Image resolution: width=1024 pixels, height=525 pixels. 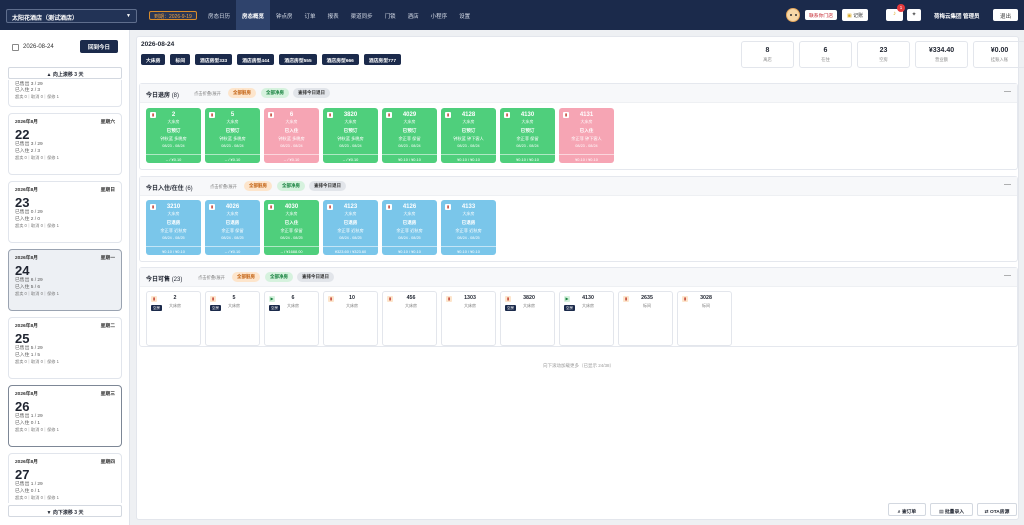 I want to click on back-to-today-button: 回到今日, so click(x=99, y=46).